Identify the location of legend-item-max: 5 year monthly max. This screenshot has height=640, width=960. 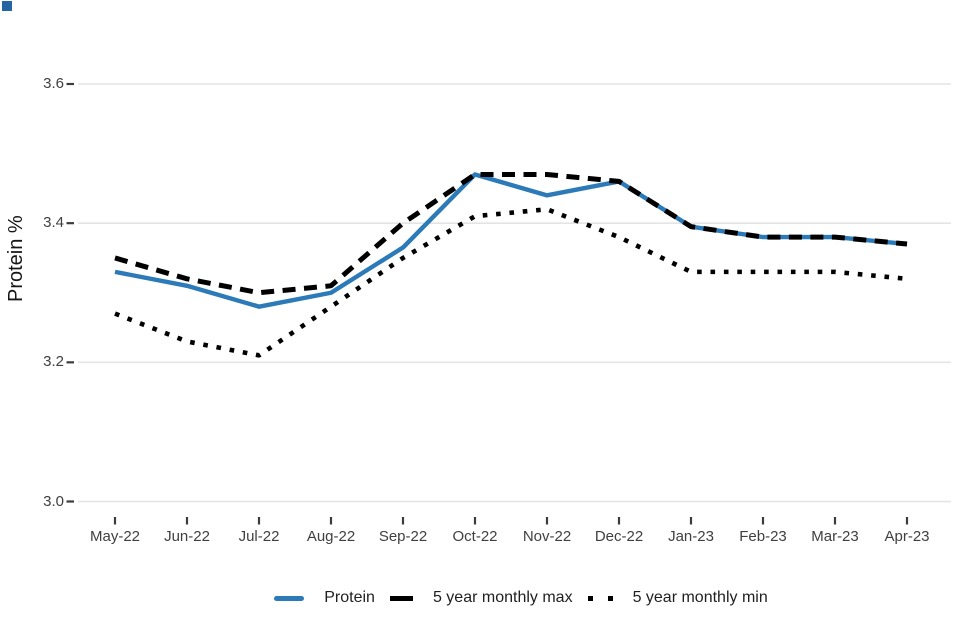
(481, 598).